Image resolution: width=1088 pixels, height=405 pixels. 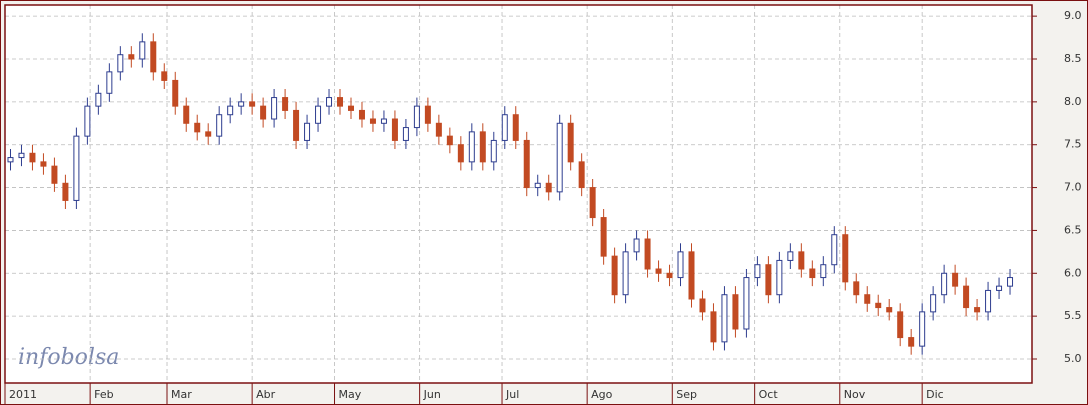 I want to click on y-tick-label: 7.5, so click(x=1073, y=144).